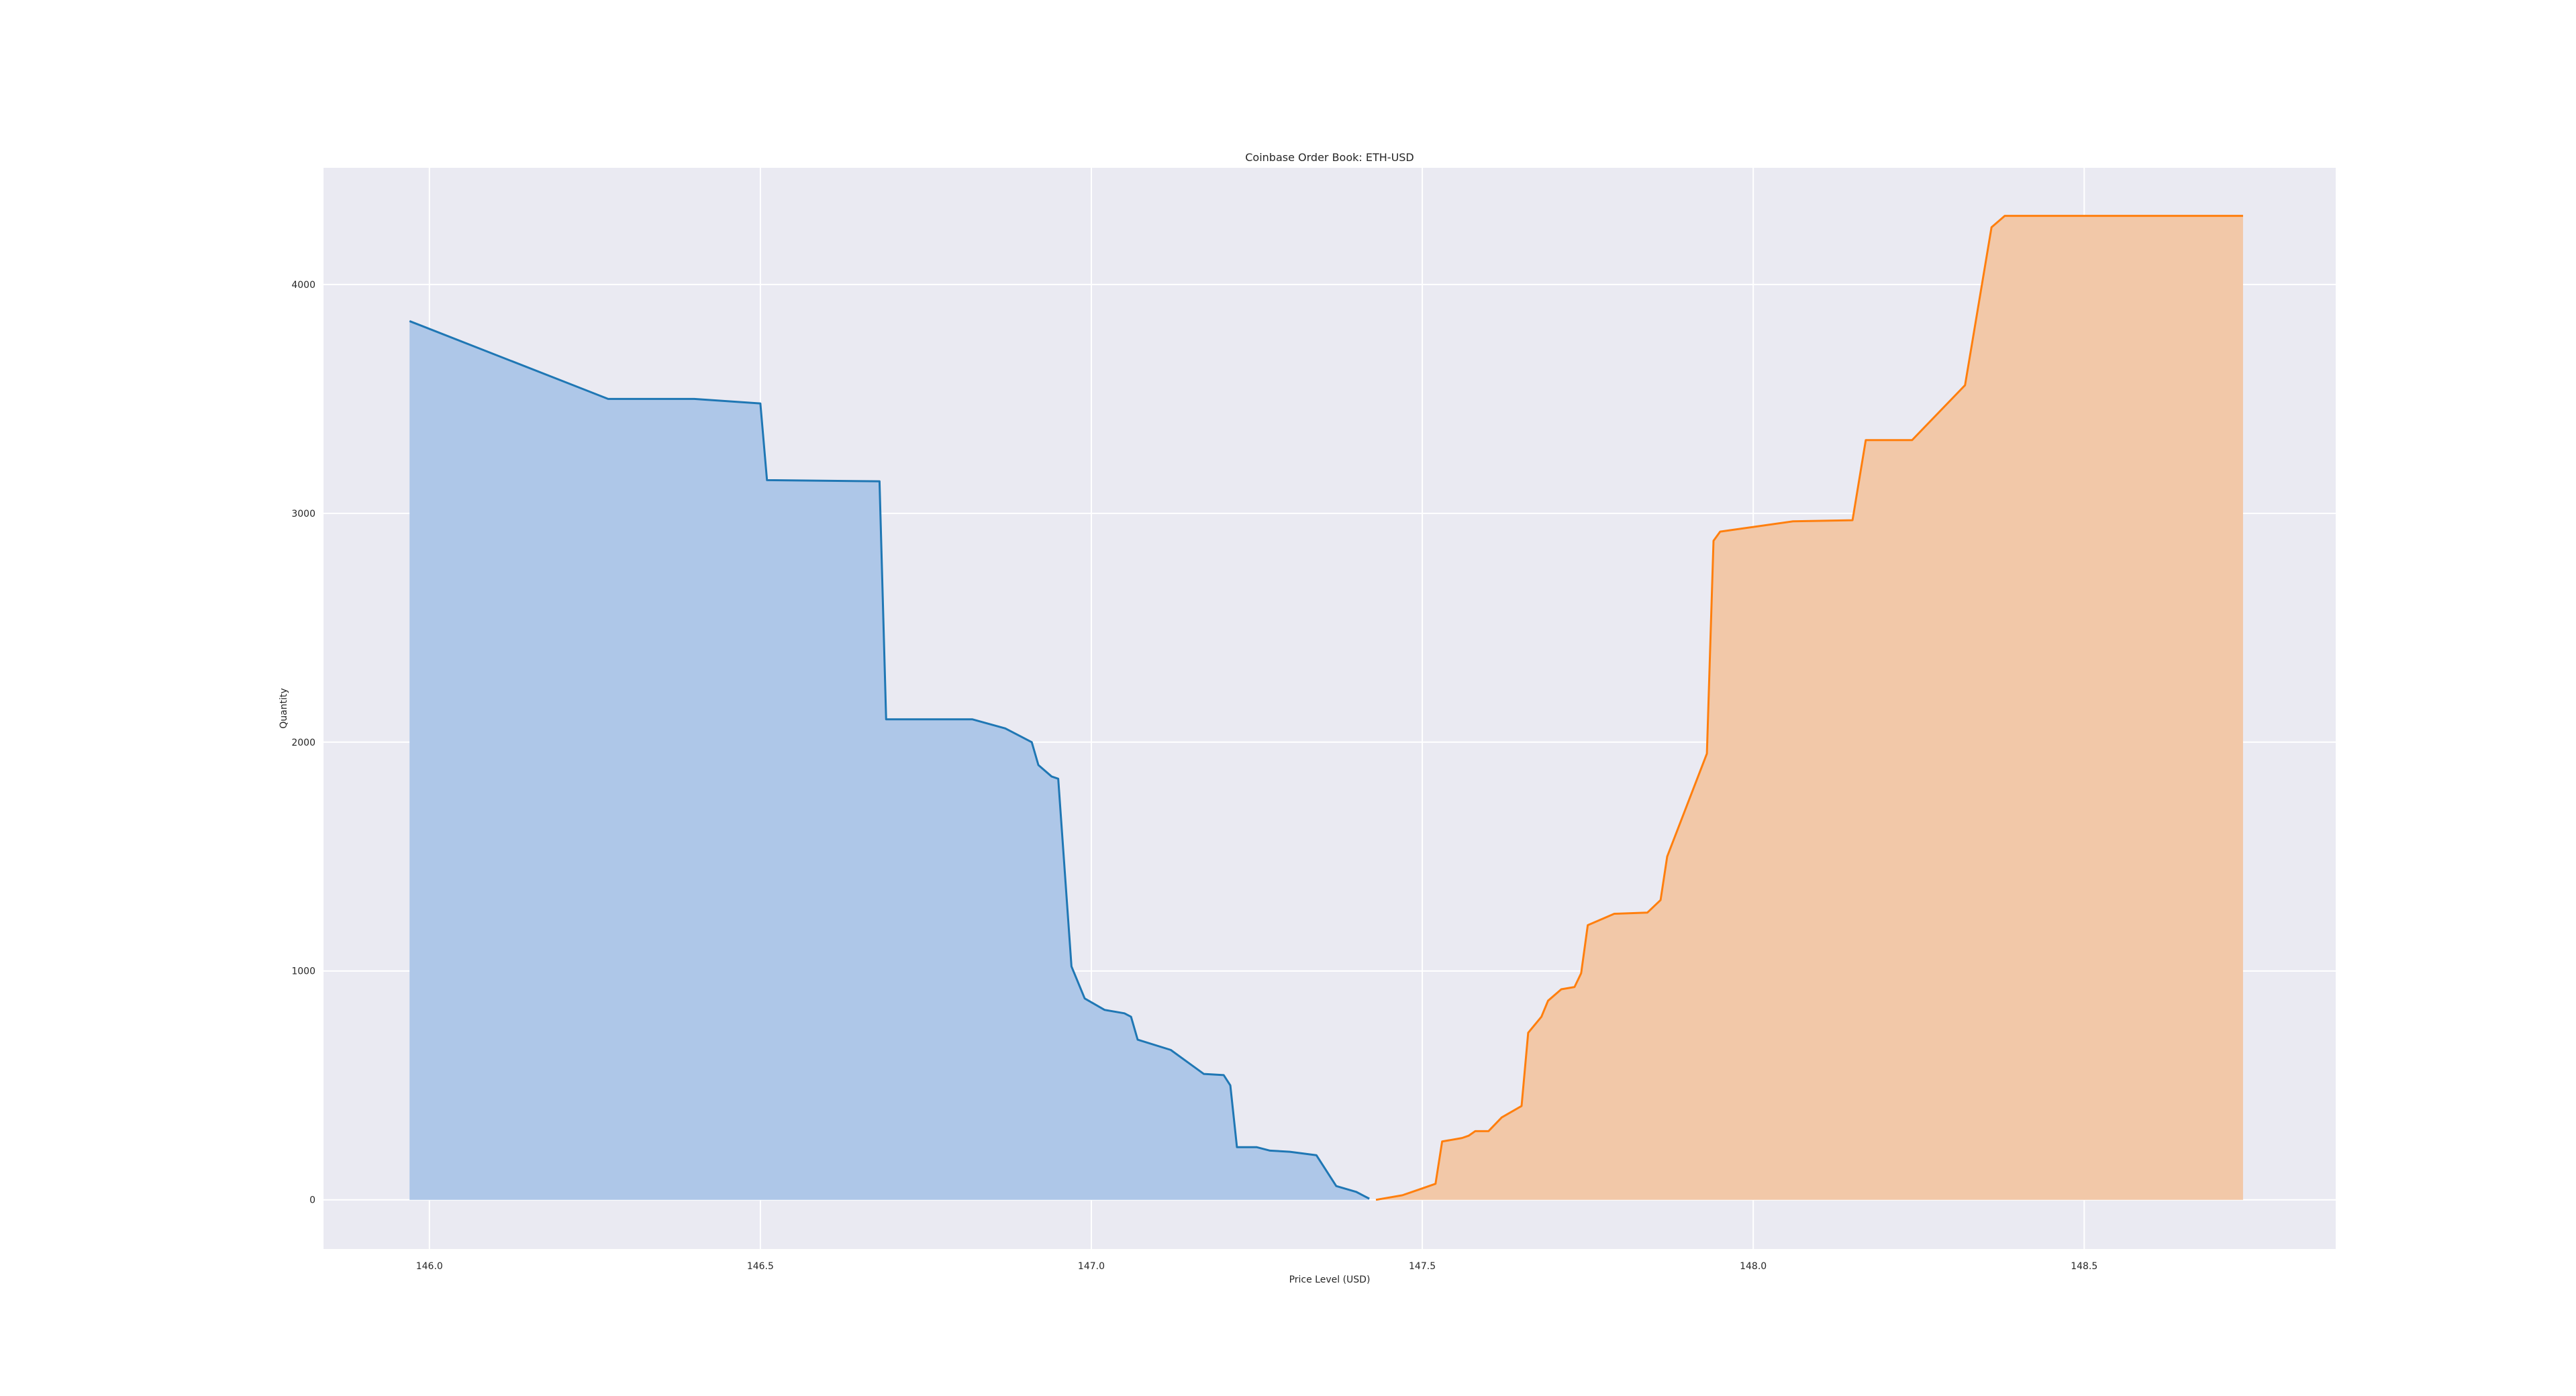 This screenshot has width=2576, height=1396. I want to click on y-tick-label: 0, so click(312, 1200).